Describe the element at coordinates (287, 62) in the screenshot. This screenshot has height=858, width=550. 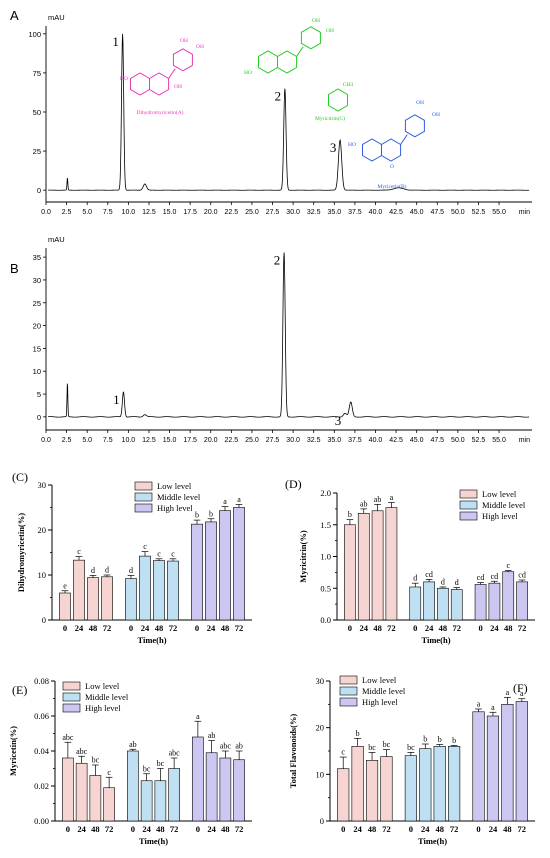
I see `ring-c` at that location.